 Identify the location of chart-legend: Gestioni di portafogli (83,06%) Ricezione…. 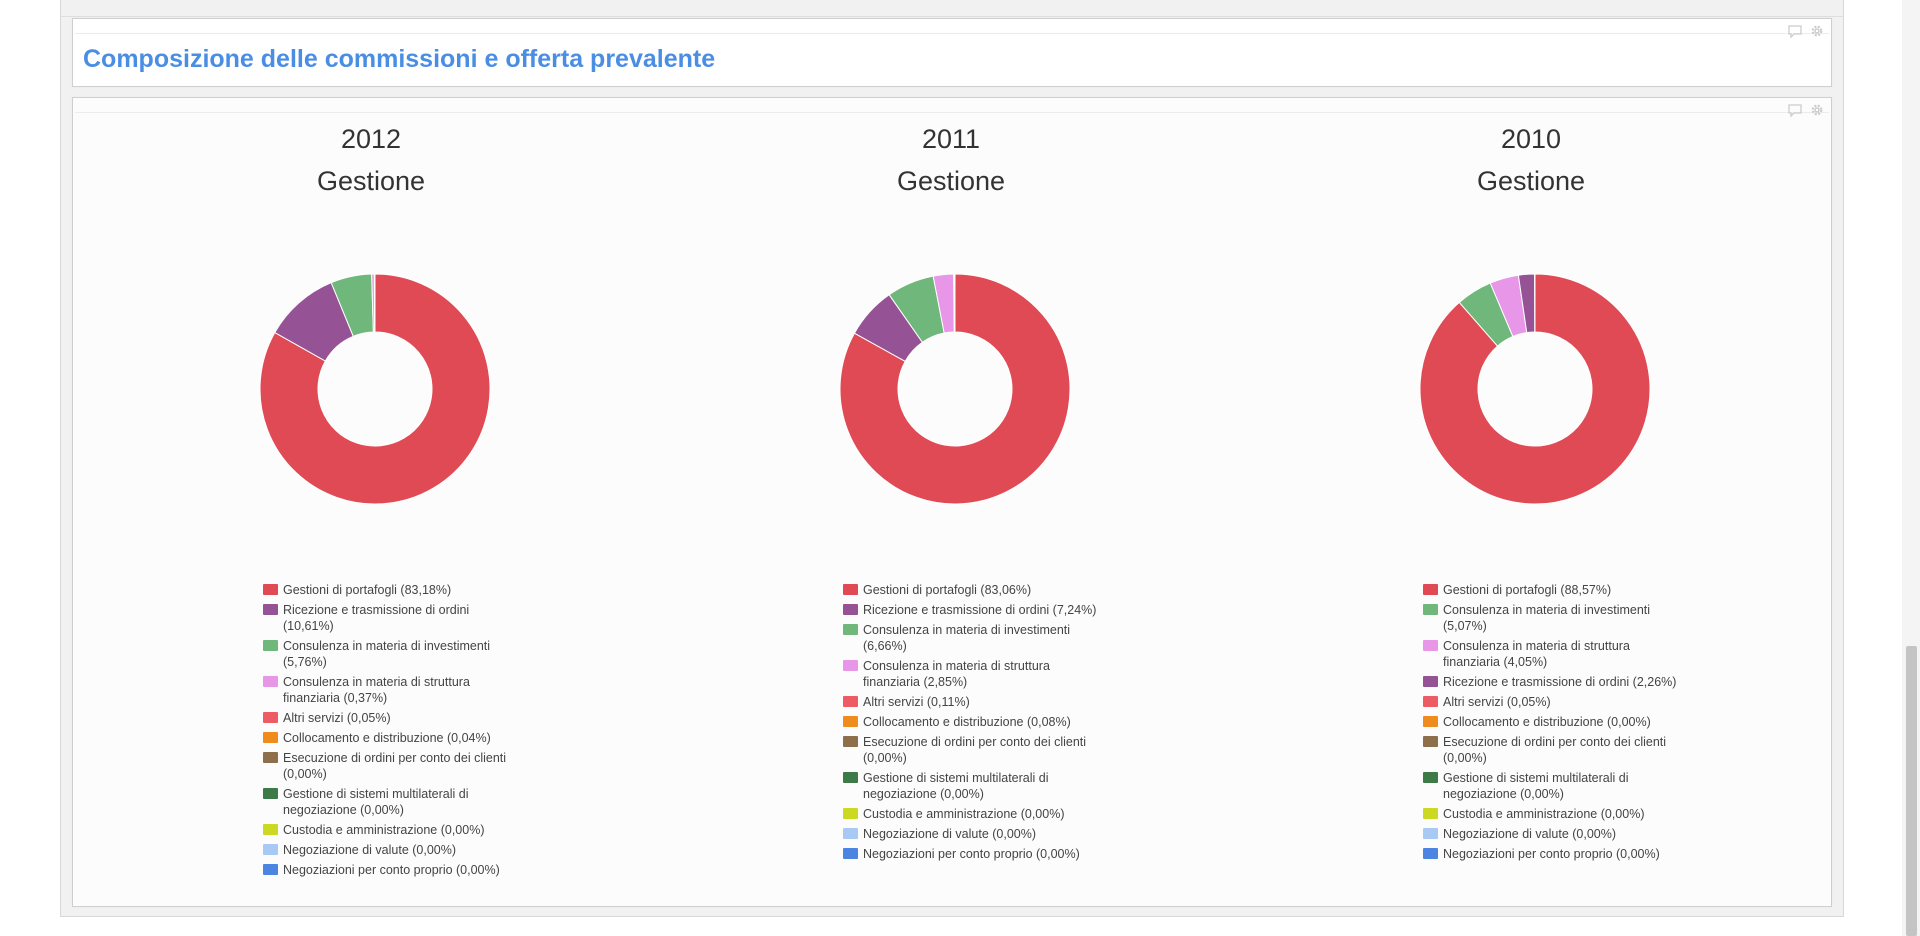
(973, 724).